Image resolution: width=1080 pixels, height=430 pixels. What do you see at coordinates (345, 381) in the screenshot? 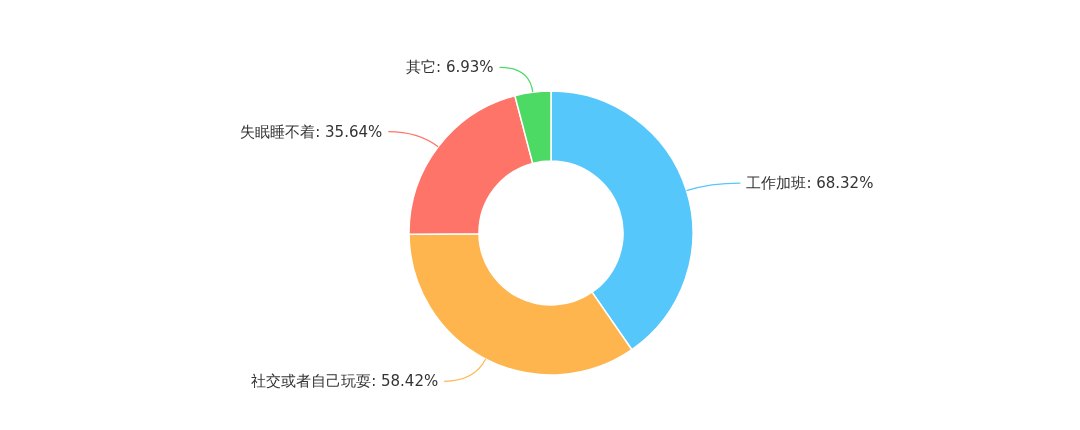
I see `slice-label: 社交或者自己玩耍: 58.42%` at bounding box center [345, 381].